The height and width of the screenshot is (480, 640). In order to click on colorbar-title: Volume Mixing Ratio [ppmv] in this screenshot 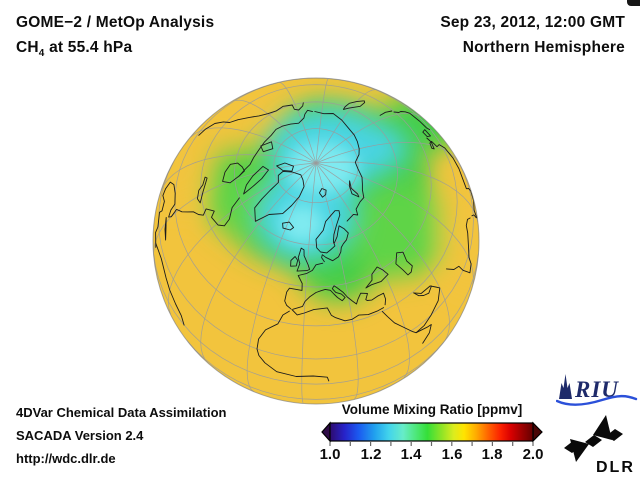, I will do `click(432, 409)`.